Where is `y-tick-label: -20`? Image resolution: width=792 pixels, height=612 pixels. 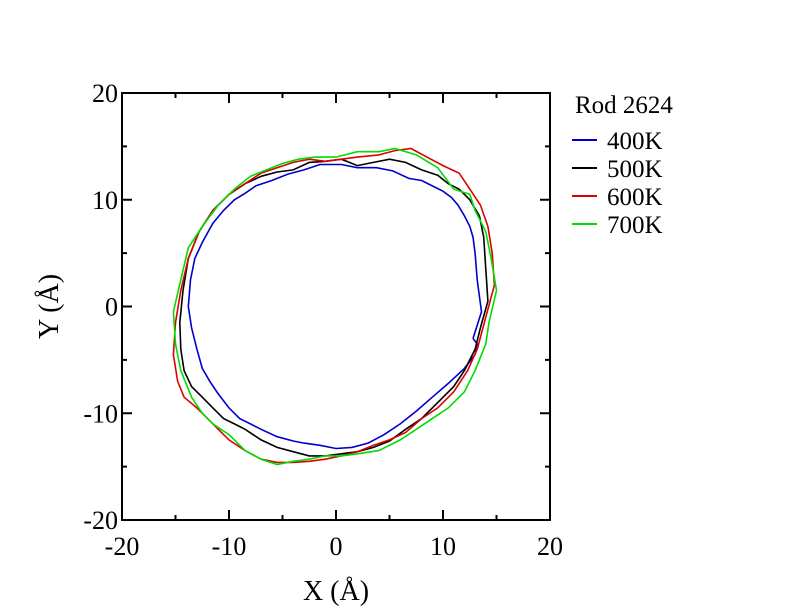
y-tick-label: -20 is located at coordinates (100, 520).